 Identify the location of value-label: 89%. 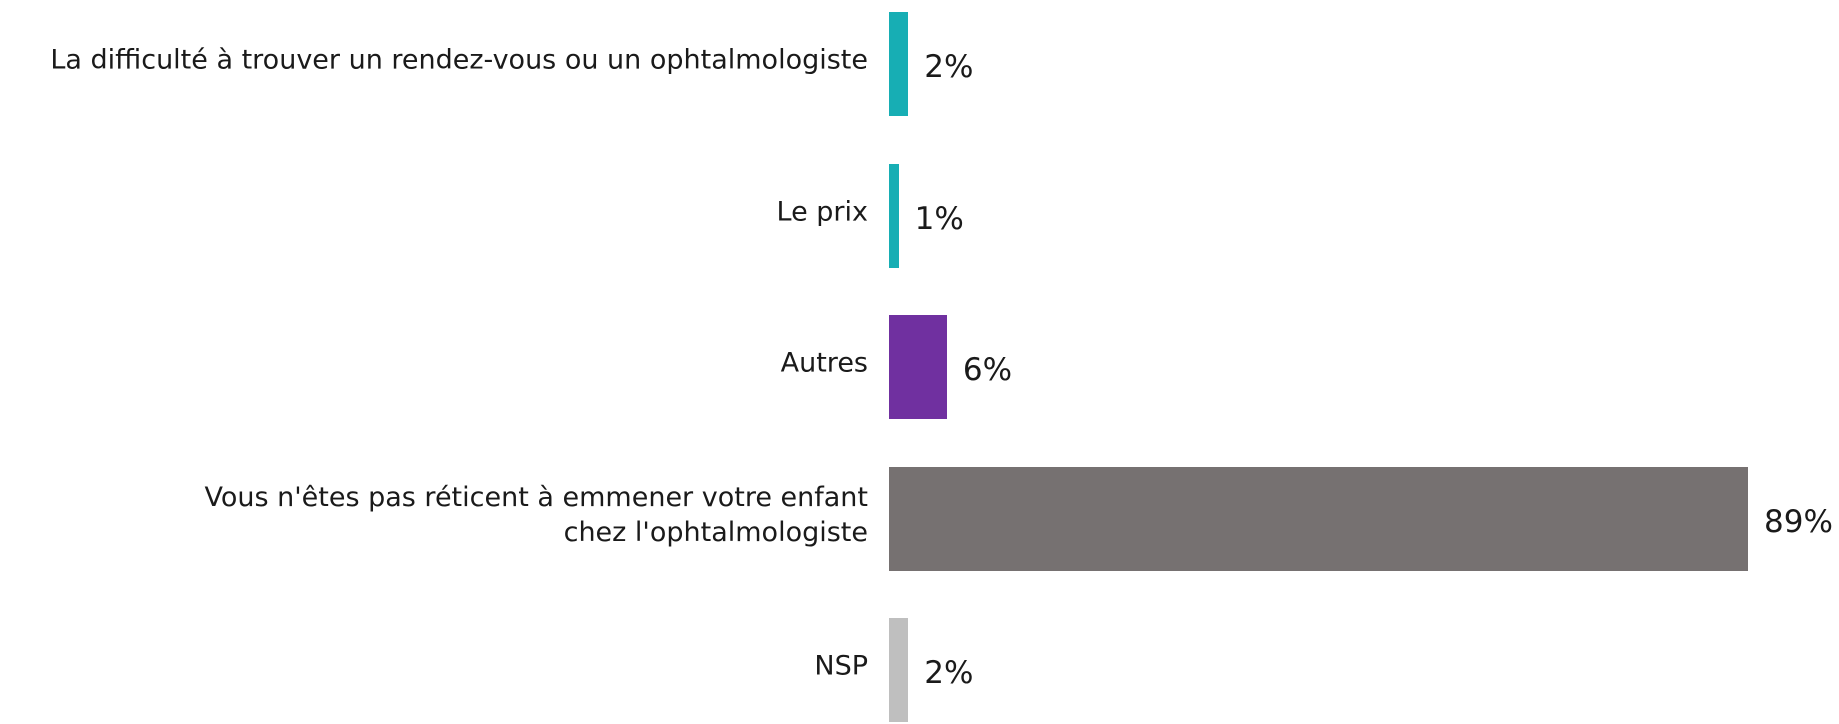
(1798, 521).